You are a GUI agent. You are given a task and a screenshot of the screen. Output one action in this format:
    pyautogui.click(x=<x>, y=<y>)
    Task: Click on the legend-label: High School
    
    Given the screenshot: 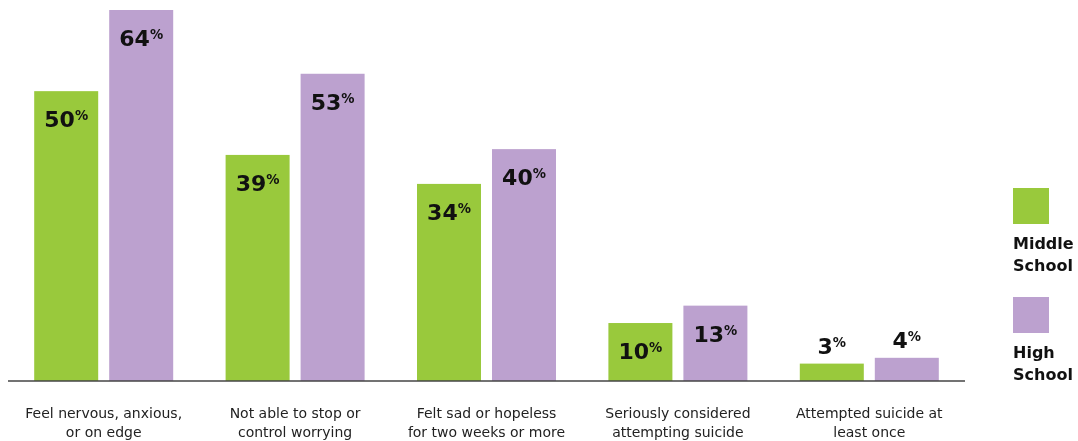 What is the action you would take?
    pyautogui.click(x=1043, y=363)
    